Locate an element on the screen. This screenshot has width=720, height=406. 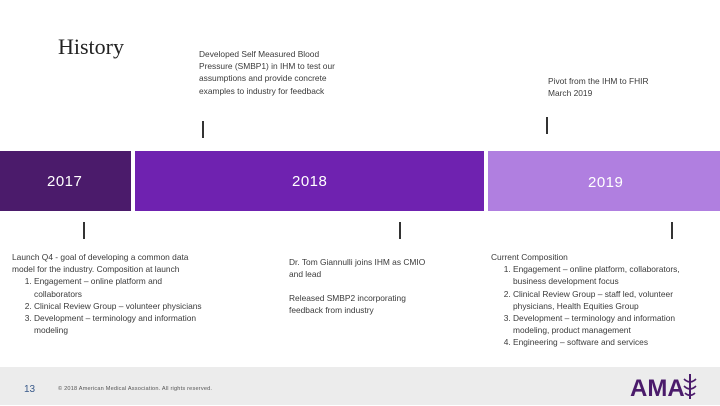
tick-bottom-2017 is located at coordinates (84, 230).